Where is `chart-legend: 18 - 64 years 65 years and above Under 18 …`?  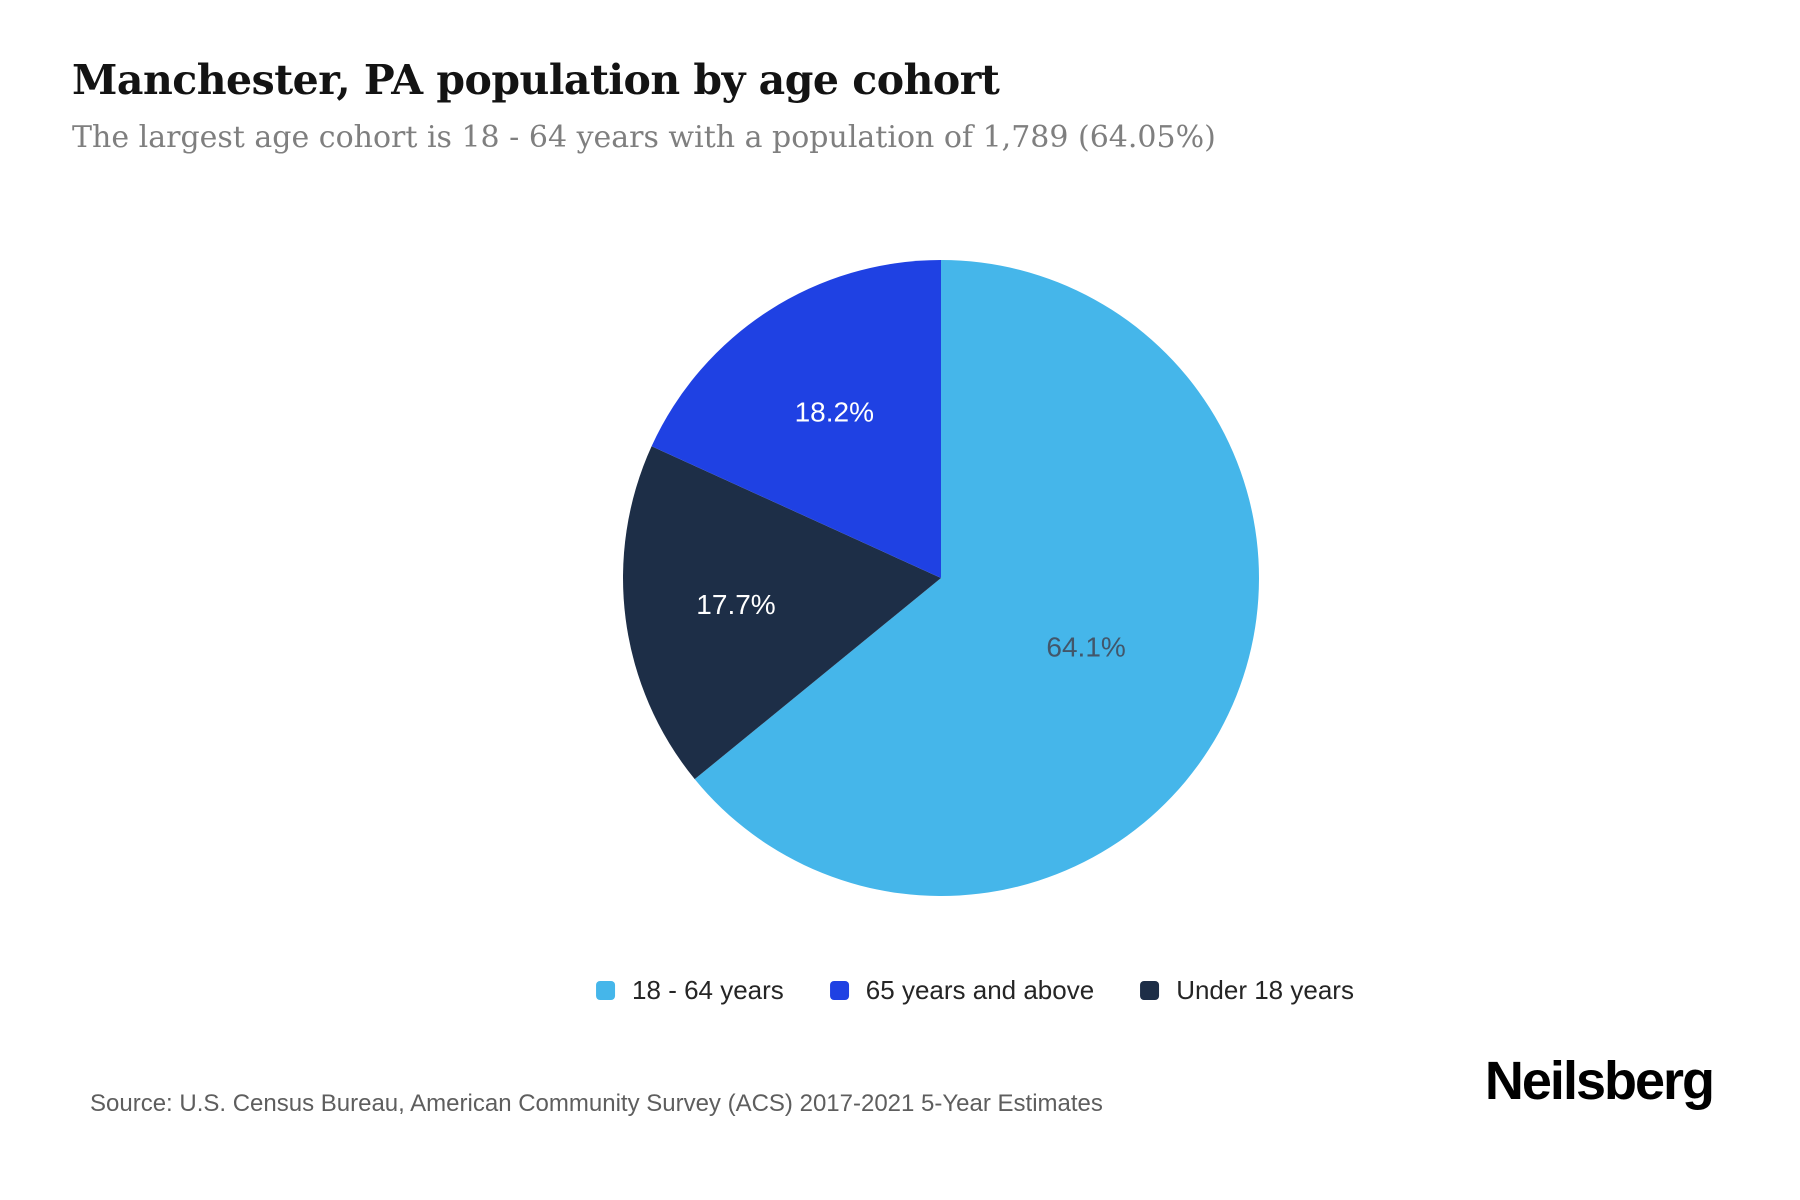
chart-legend: 18 - 64 years 65 years and above Under 18 … is located at coordinates (975, 990).